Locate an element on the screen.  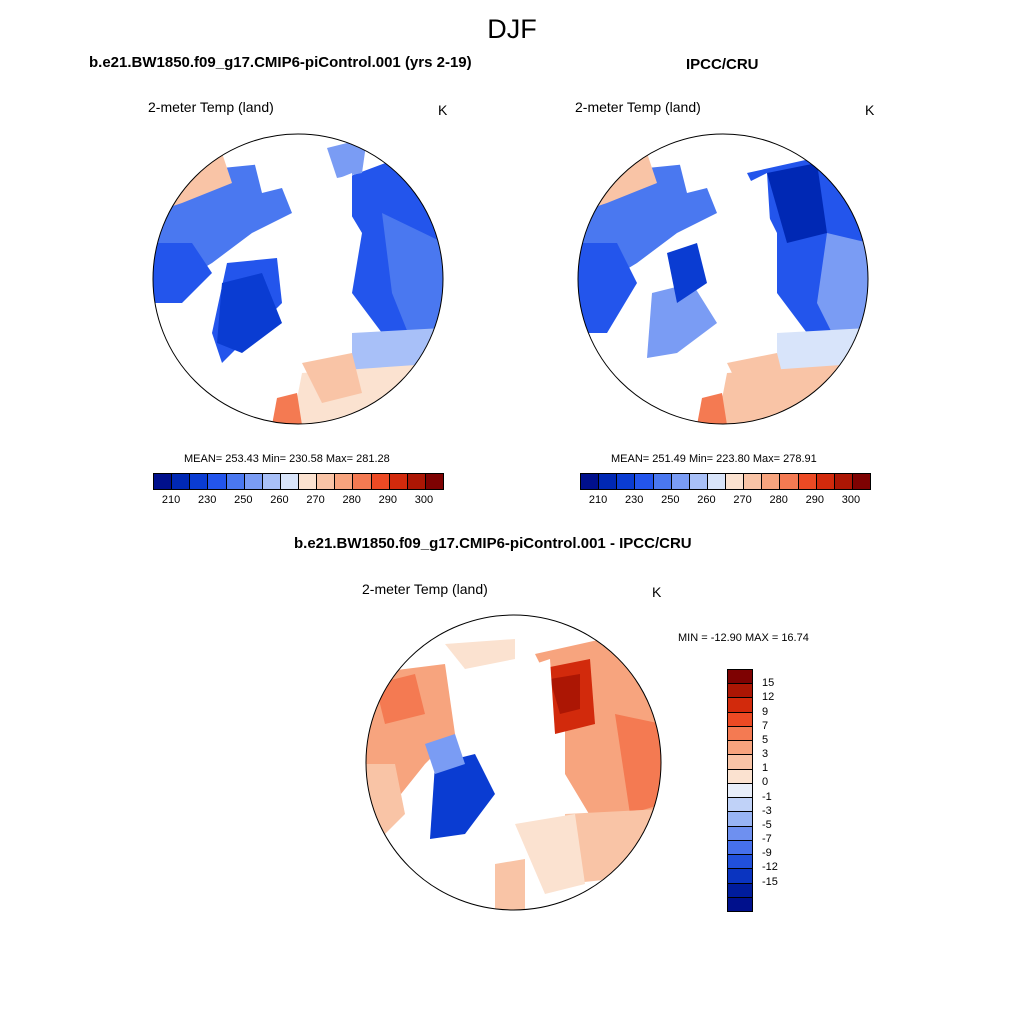
colorbar-tick-label: 12 is located at coordinates (768, 697).